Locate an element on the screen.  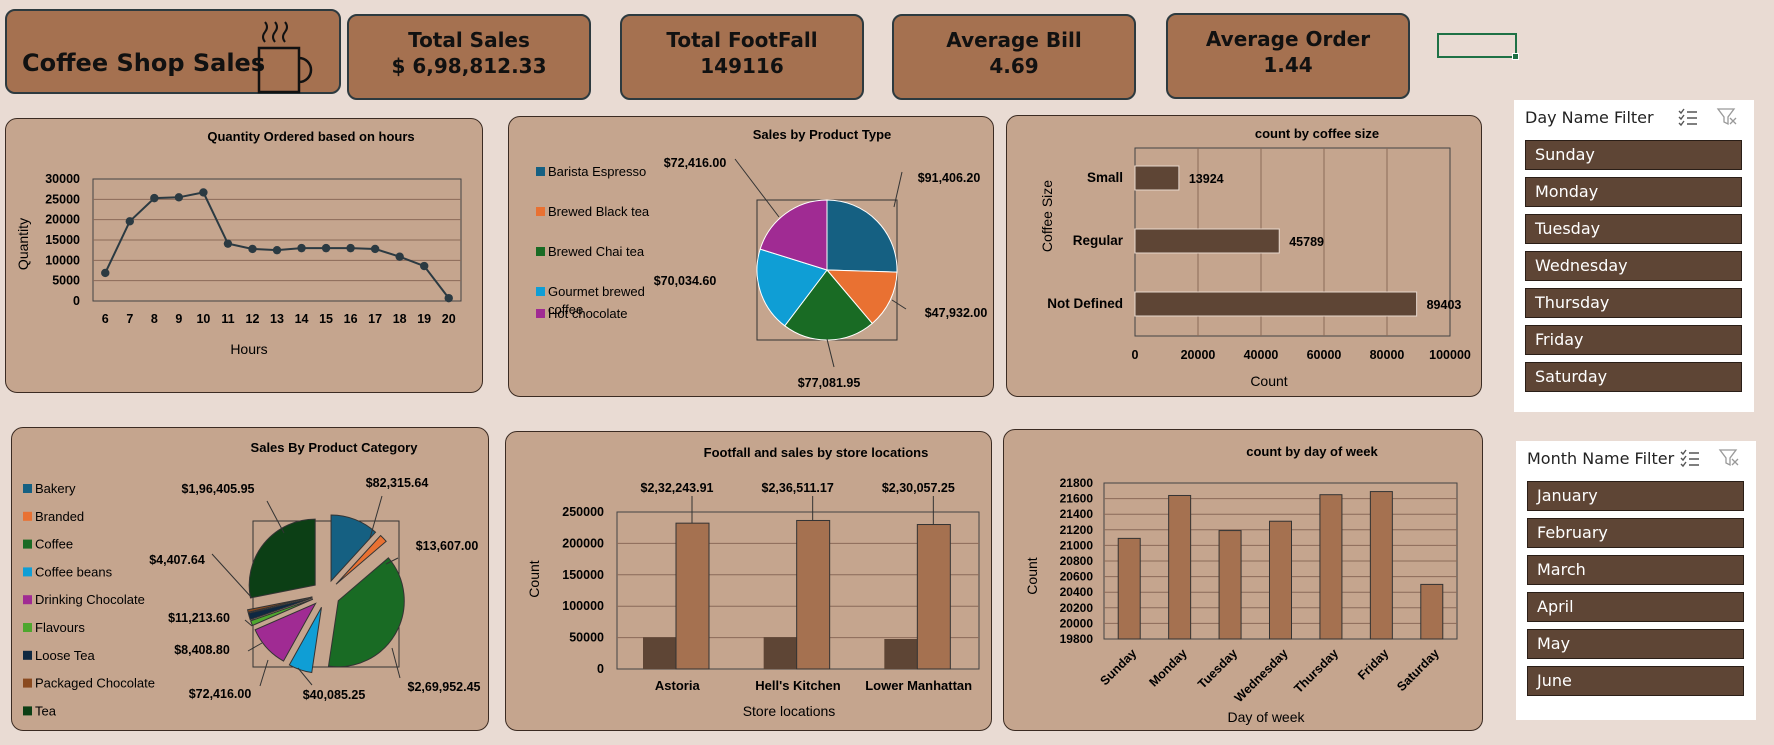
slicer-item-wednesday: Wednesday is located at coordinates (1633, 266).